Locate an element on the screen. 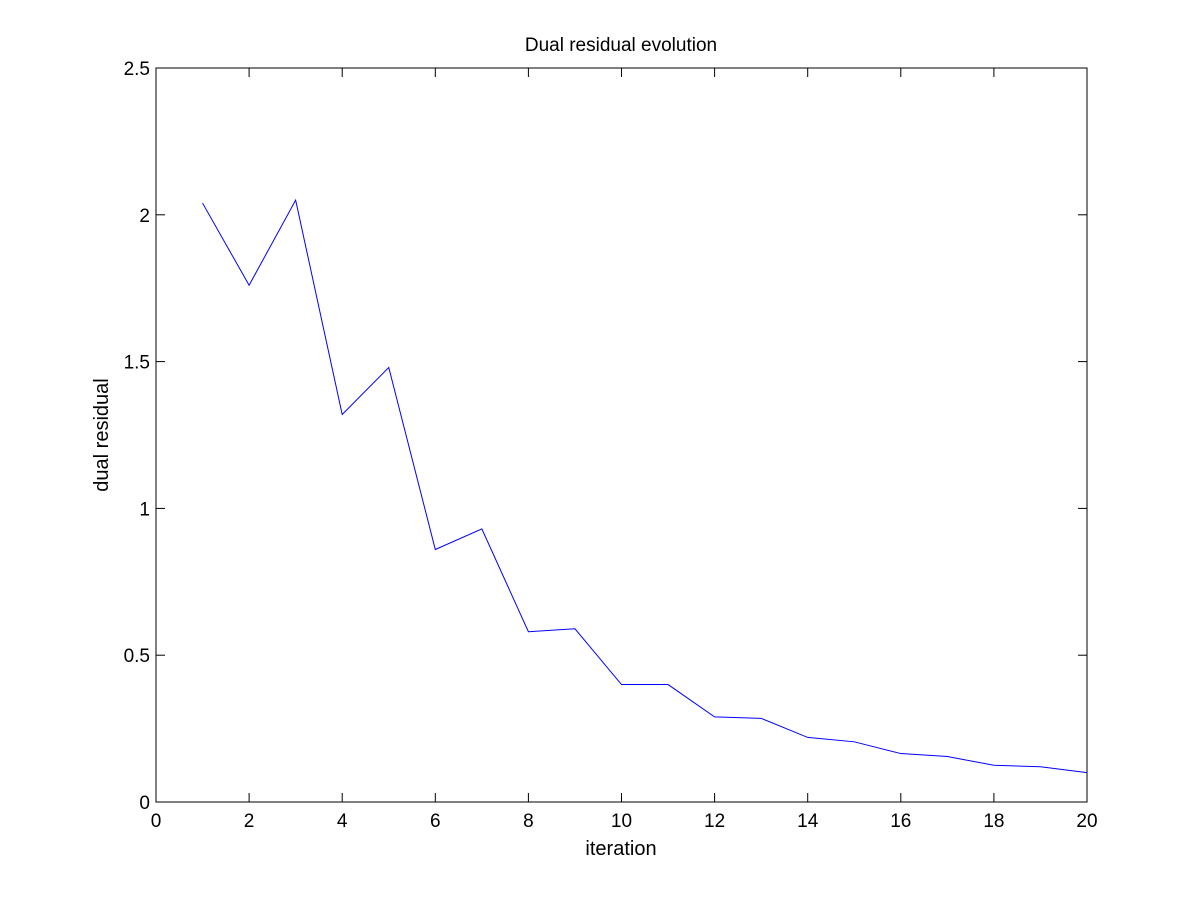 The image size is (1201, 906). x-tick-label: 18 is located at coordinates (993, 821).